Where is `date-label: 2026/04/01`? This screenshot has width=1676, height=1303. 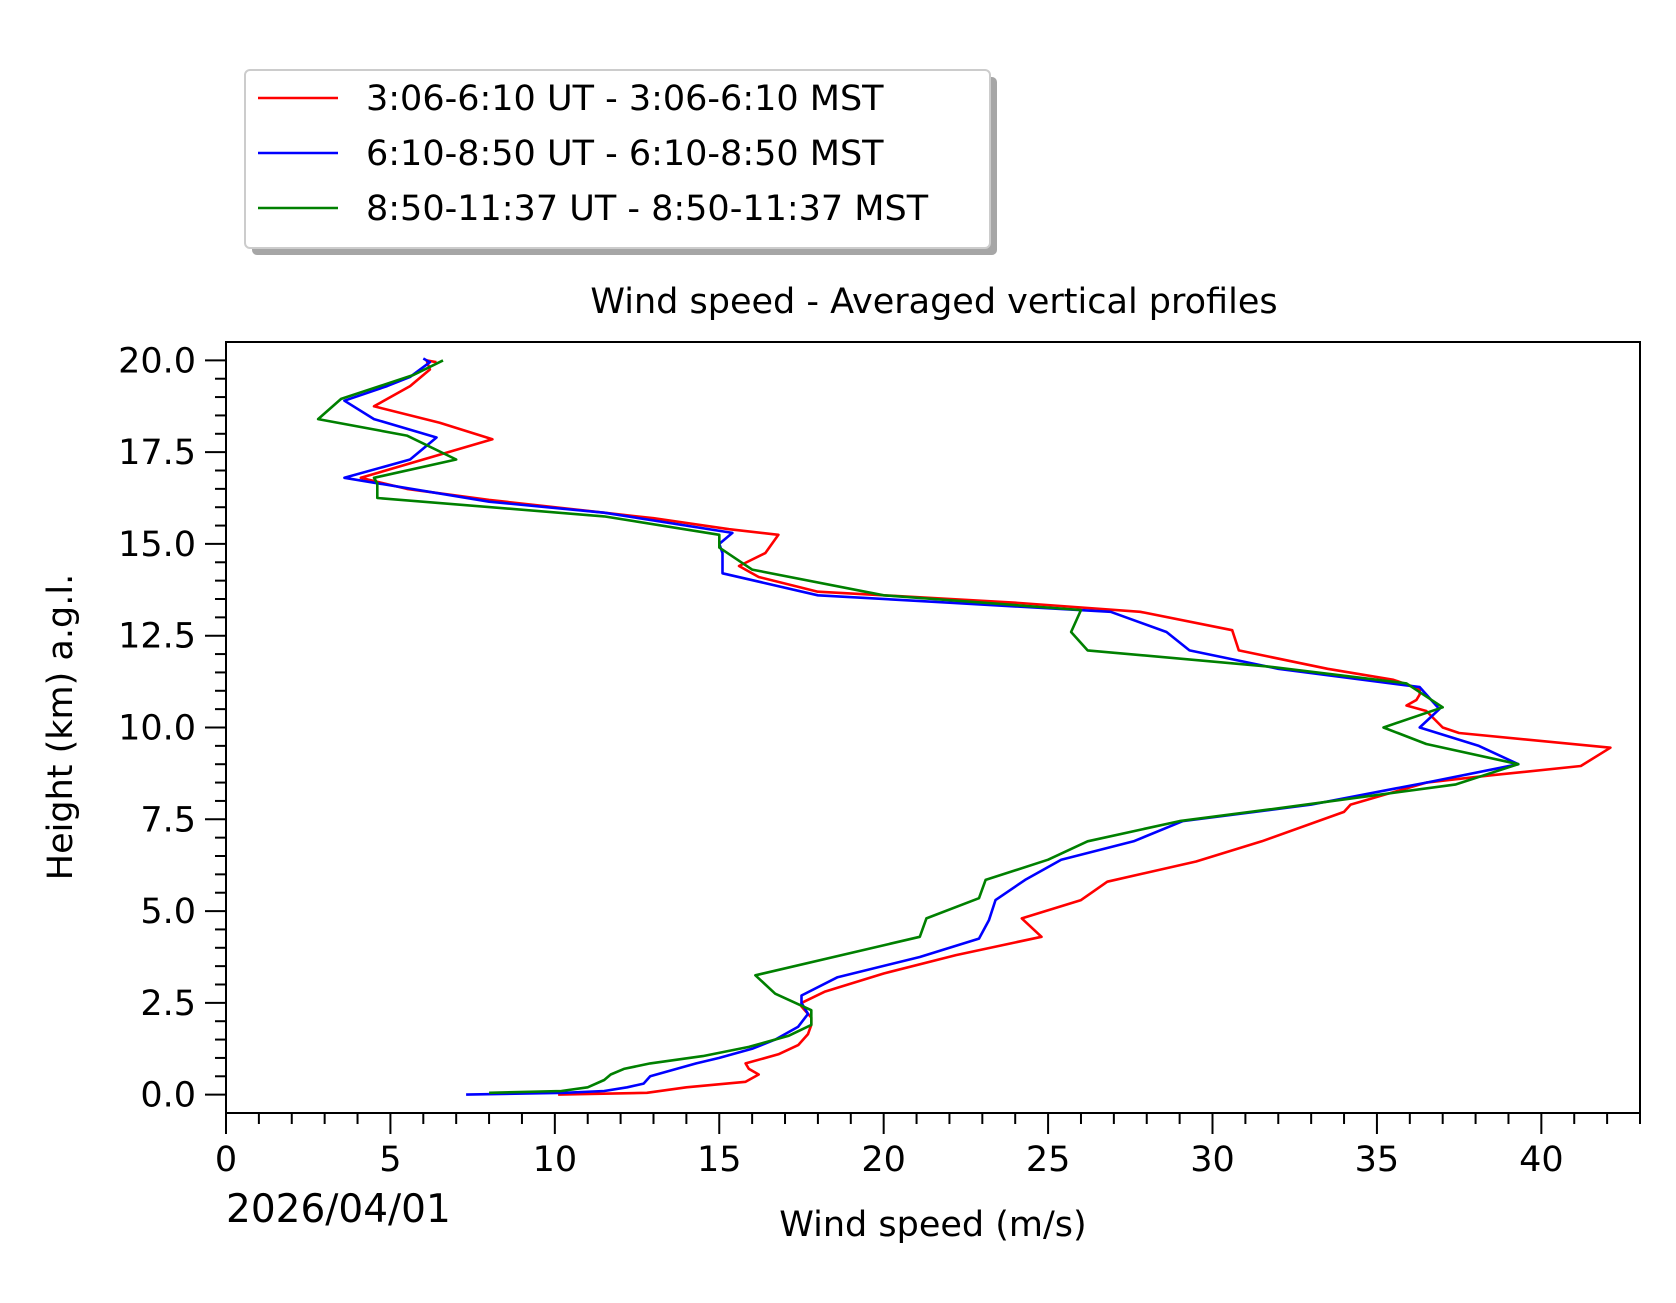
date-label: 2026/04/01 is located at coordinates (338, 1209).